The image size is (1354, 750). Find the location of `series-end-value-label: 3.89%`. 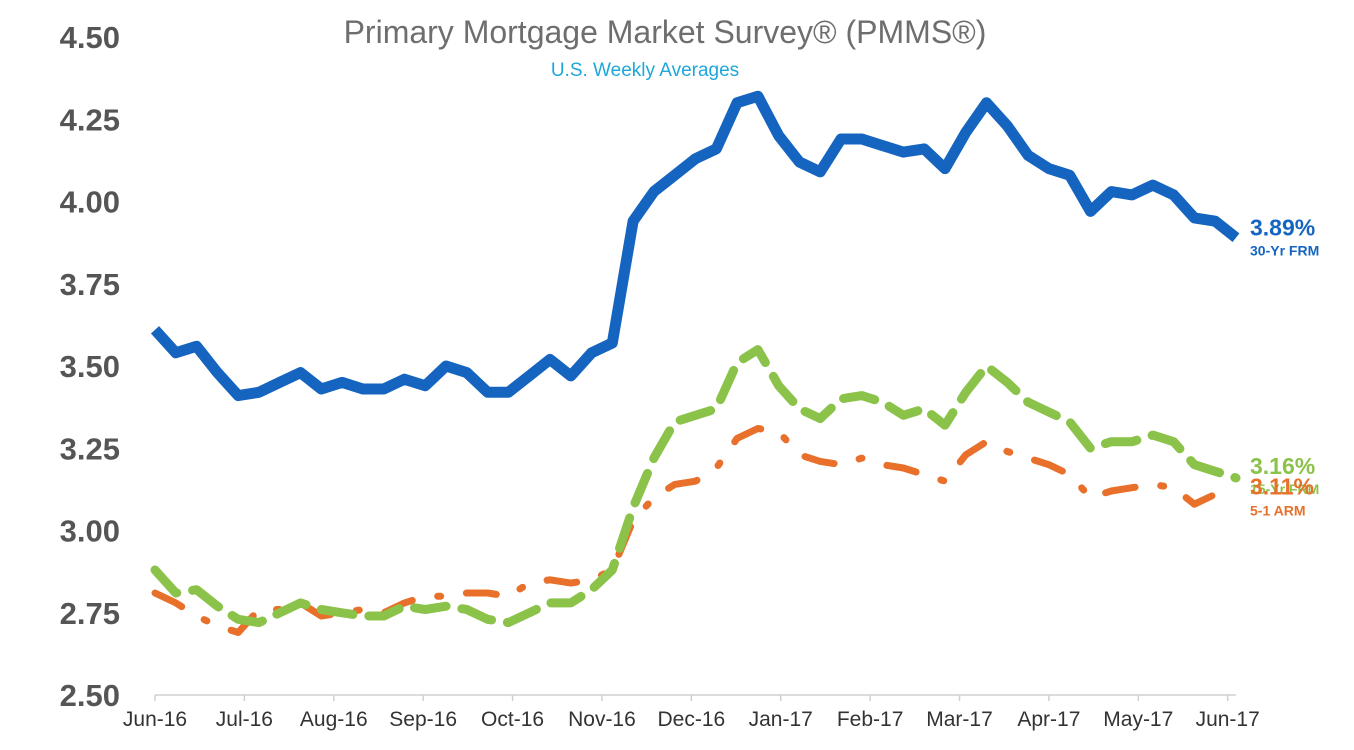

series-end-value-label: 3.89% is located at coordinates (1282, 228).